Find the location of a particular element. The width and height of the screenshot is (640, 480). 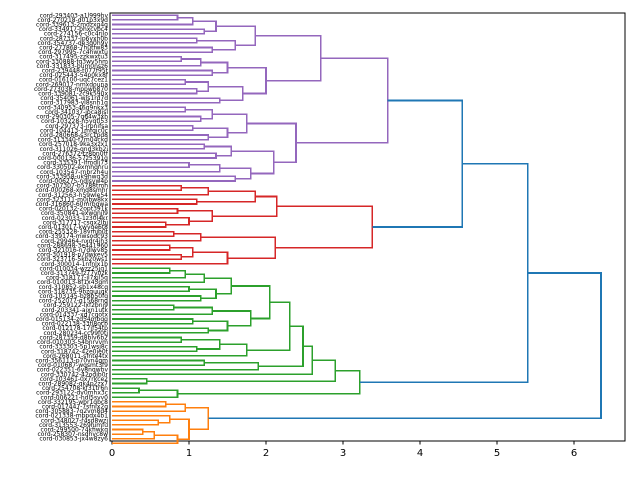

leaf-label: cord-010013-8f1x45gm is located at coordinates (72, 282).